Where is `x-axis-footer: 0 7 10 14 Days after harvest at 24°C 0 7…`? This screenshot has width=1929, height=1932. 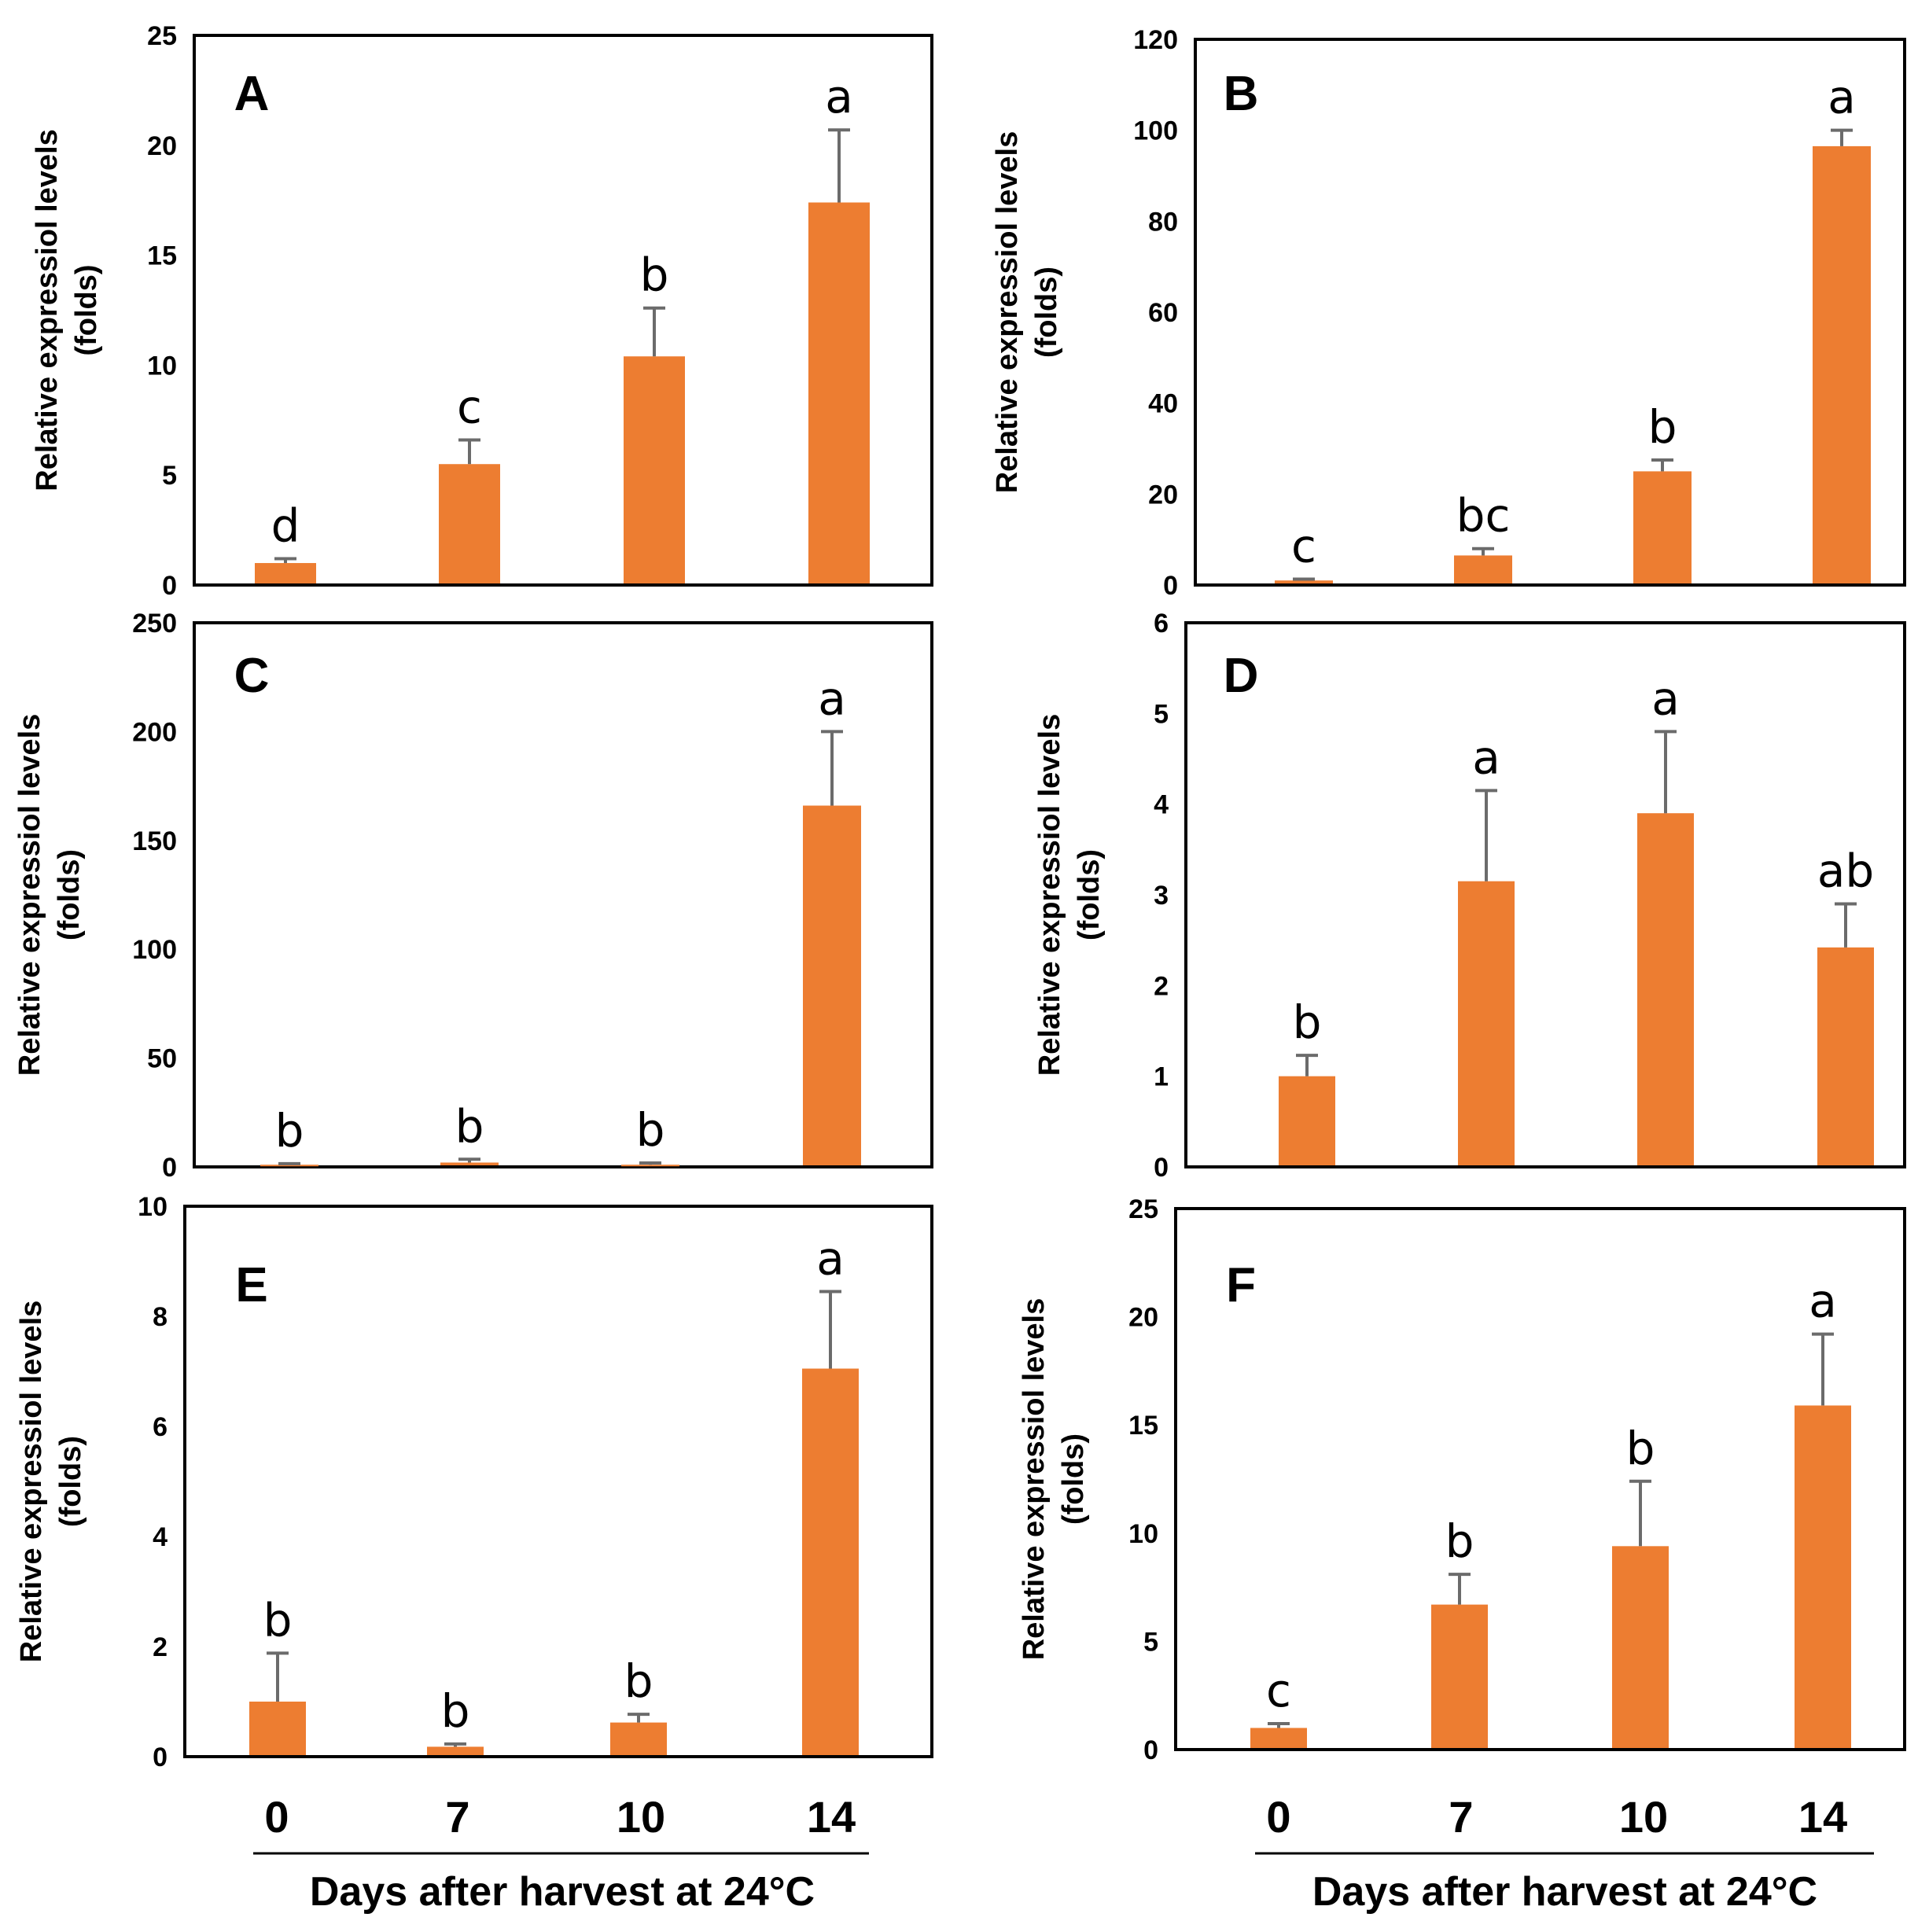
x-axis-footer: 0 7 10 14 Days after harvest at 24°C 0 7… is located at coordinates (1063, 1854).